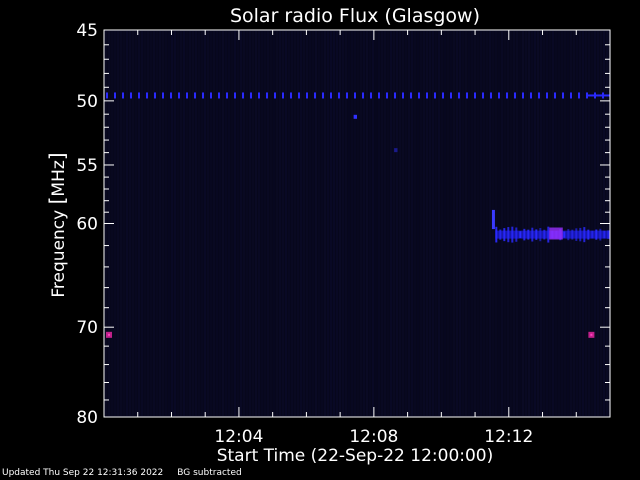 Image resolution: width=640 pixels, height=480 pixels. I want to click on y-tick-label: 45, so click(87, 31).